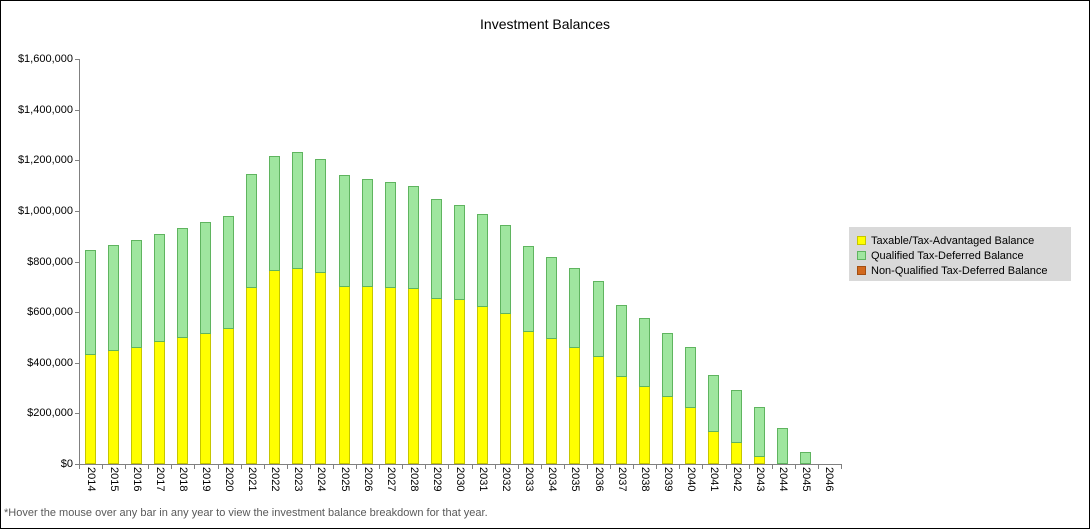 The image size is (1090, 529). Describe the element at coordinates (182, 400) in the screenshot. I see `bar-segment-2018-series0` at that location.